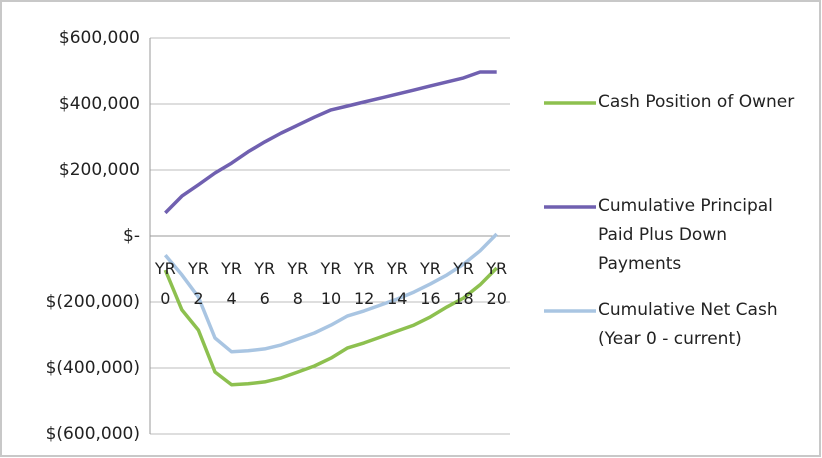 Image resolution: width=822 pixels, height=458 pixels. I want to click on x-tick-label: YR 6, so click(265, 283).